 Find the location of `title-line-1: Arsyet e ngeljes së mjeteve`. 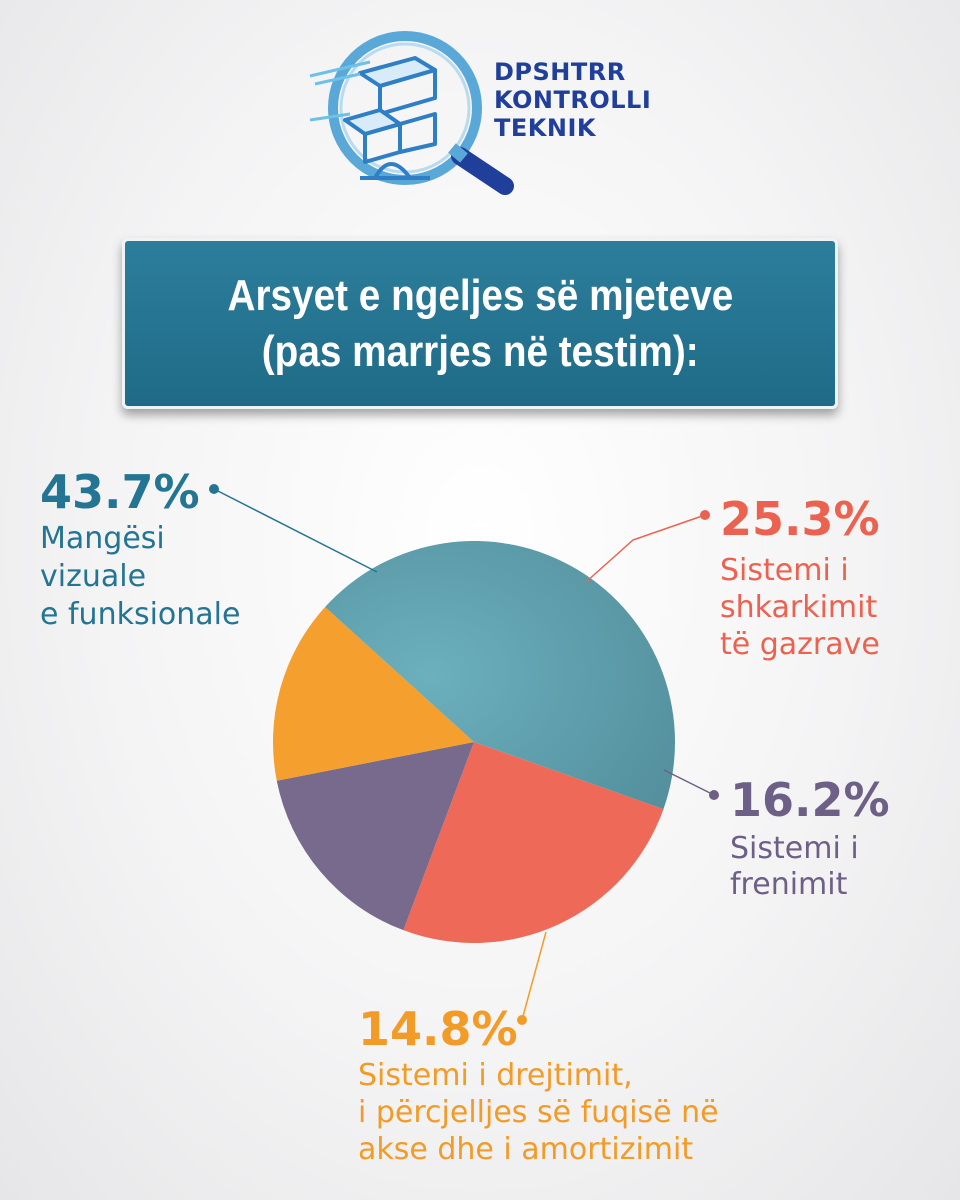

title-line-1: Arsyet e ngeljes së mjeteve is located at coordinates (480, 295).